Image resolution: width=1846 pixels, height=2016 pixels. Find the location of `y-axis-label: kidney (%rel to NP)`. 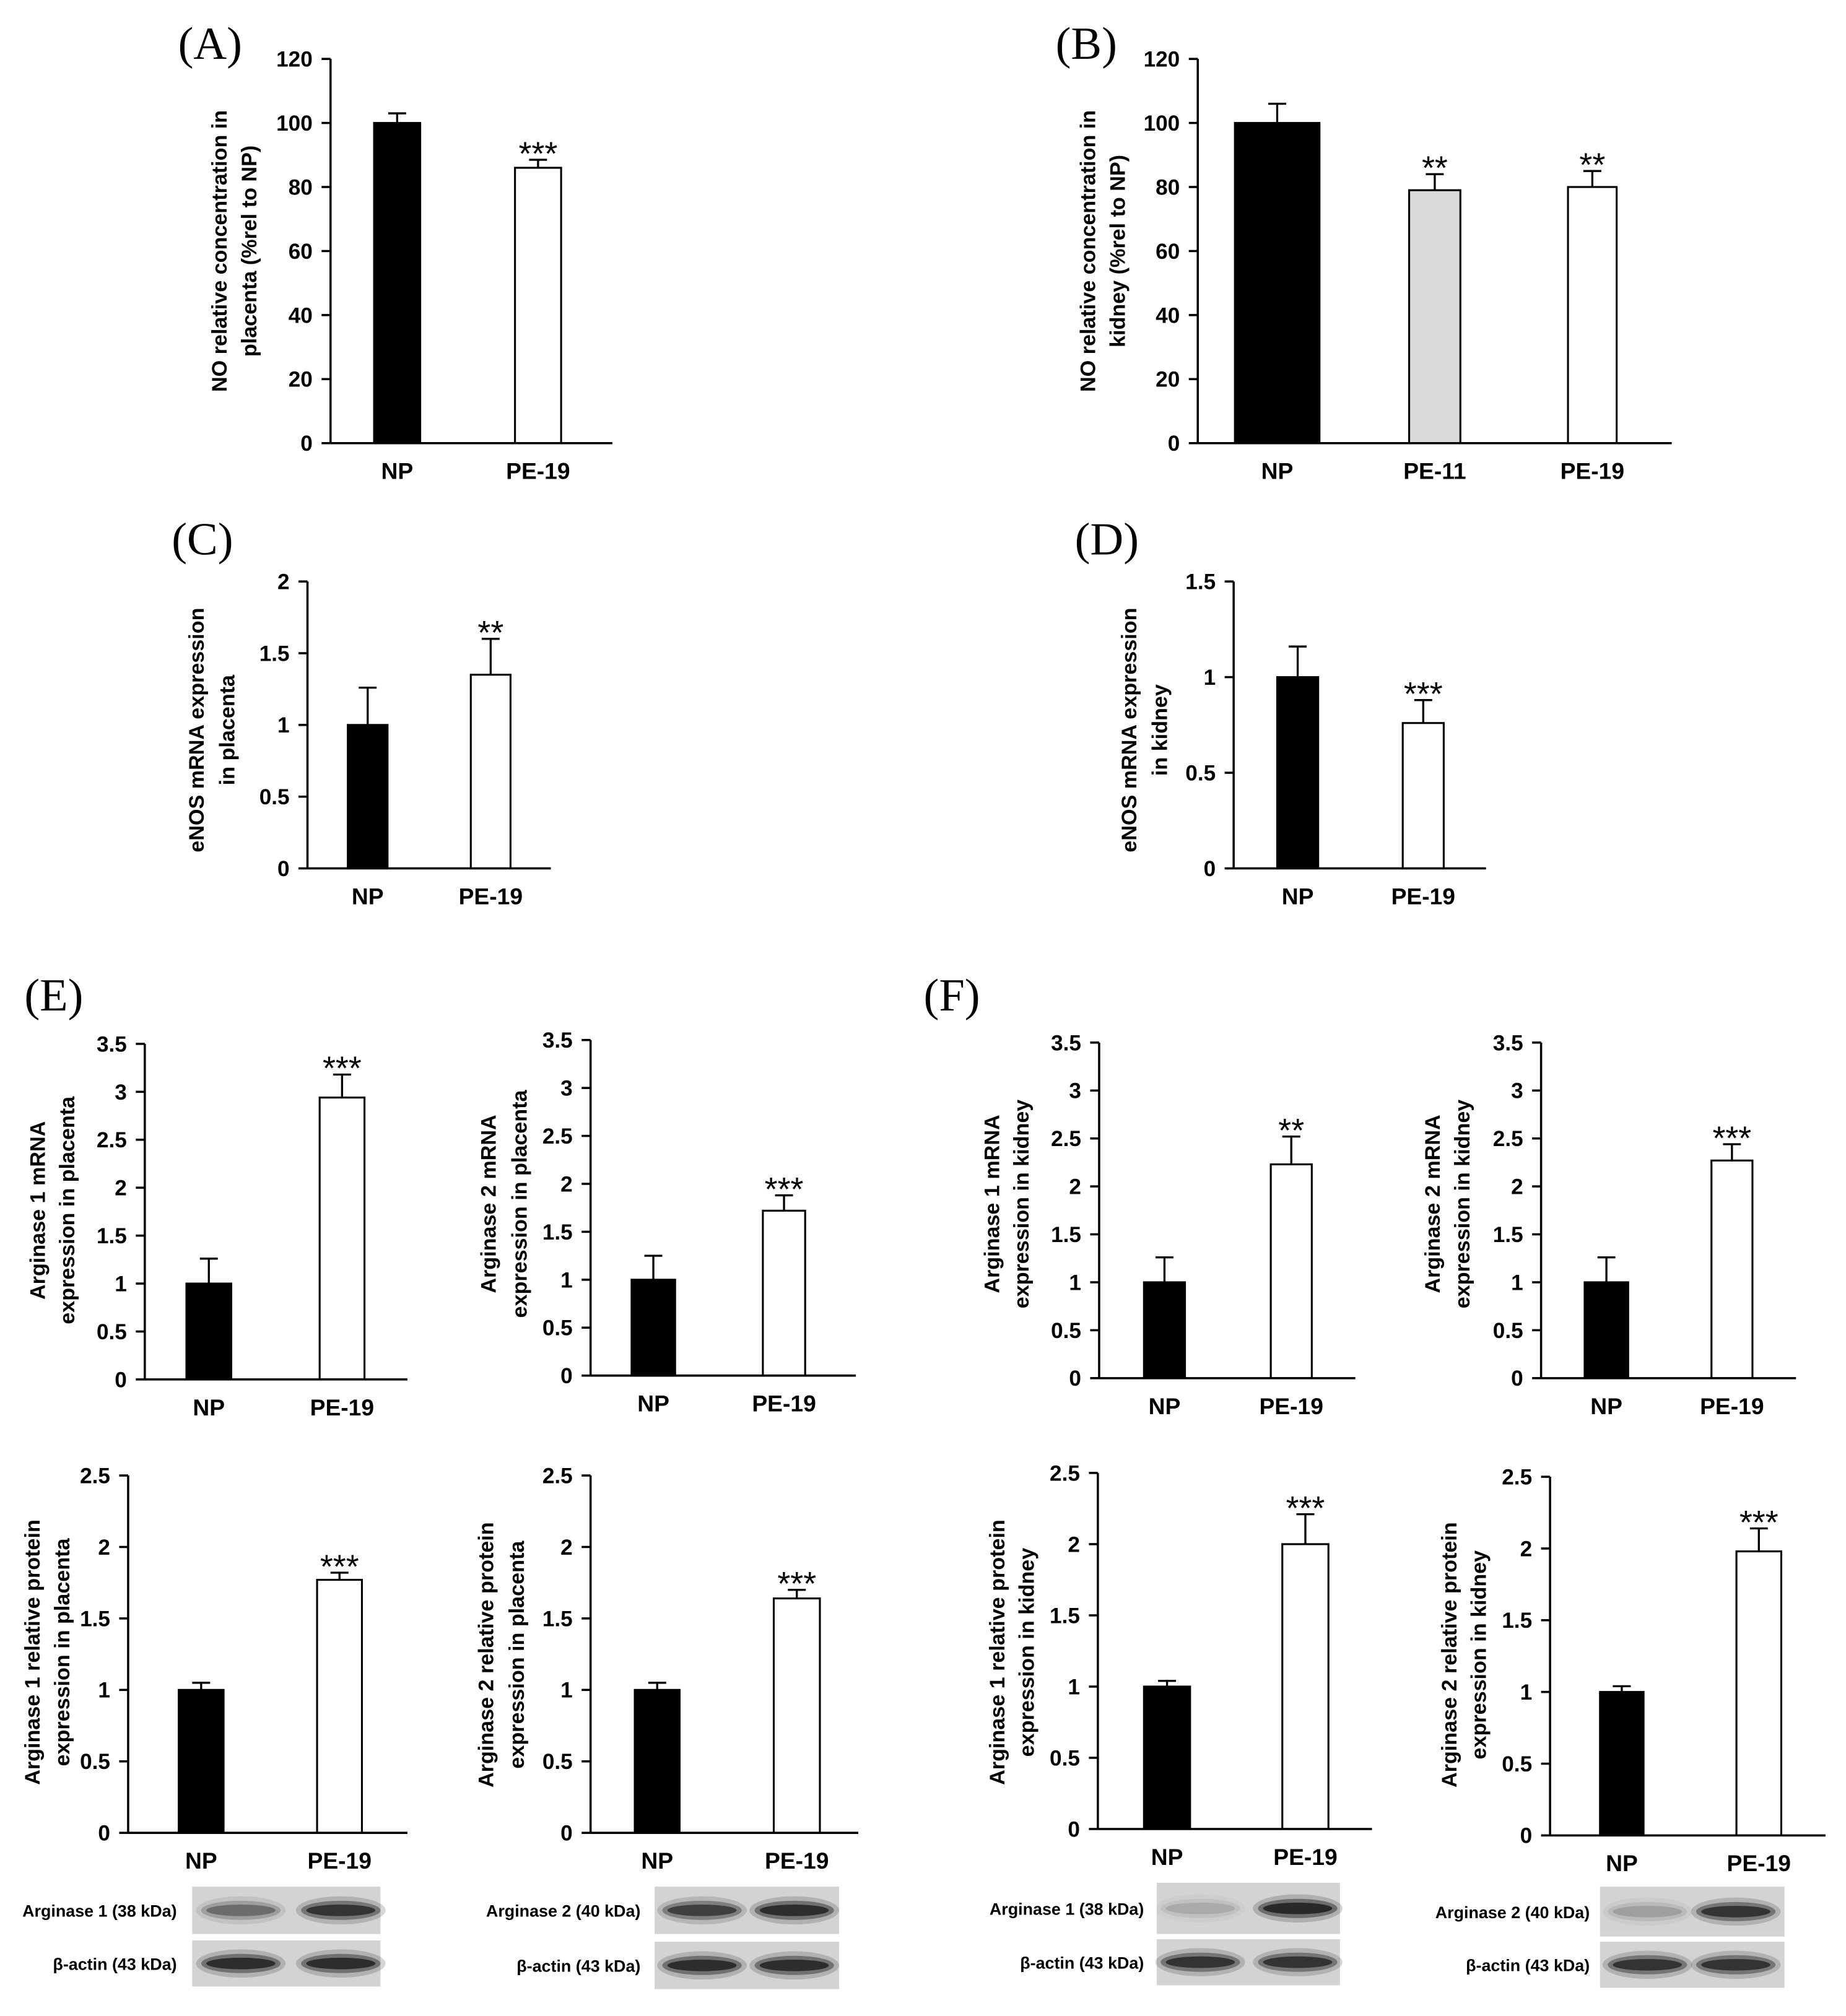

y-axis-label: kidney (%rel to NP) is located at coordinates (1118, 251).